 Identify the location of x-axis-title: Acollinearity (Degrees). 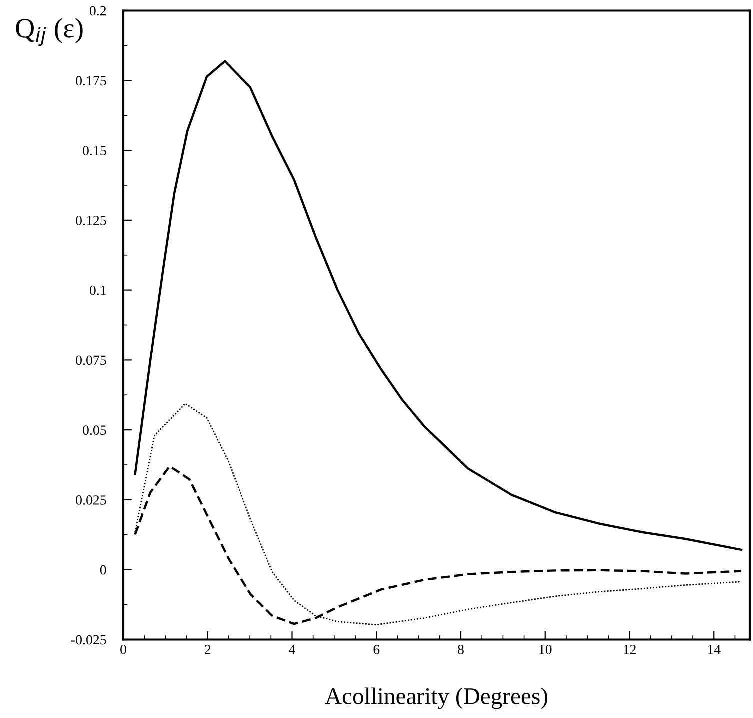
(436, 699).